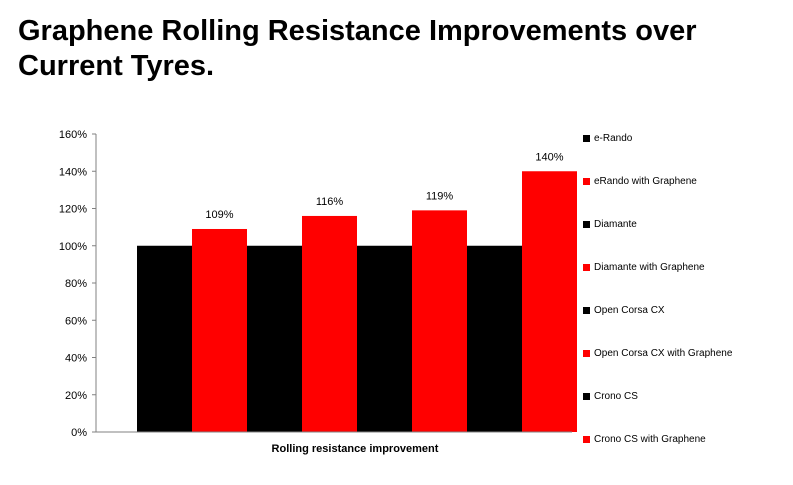 The width and height of the screenshot is (793, 485). I want to click on bar-e-rando, so click(164, 338).